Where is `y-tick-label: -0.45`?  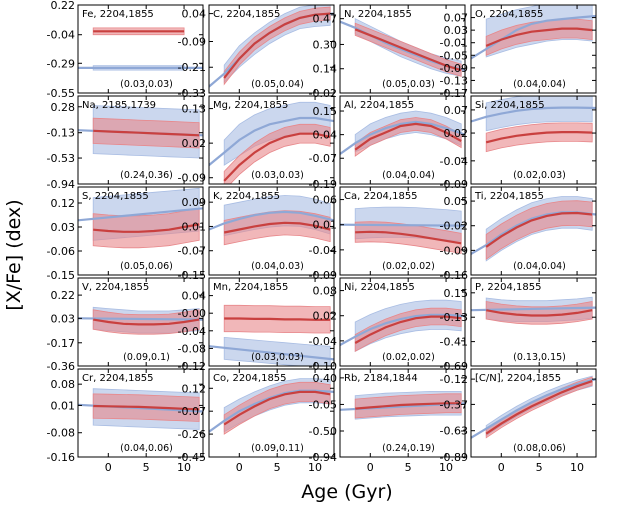
y-tick-label: -0.45 is located at coordinates (192, 457).